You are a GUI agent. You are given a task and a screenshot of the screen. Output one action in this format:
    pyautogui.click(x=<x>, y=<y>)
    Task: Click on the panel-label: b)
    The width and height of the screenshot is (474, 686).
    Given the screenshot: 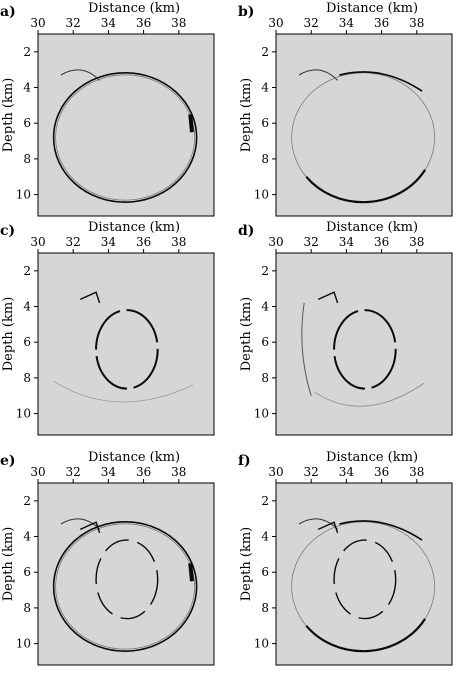 What is the action you would take?
    pyautogui.click(x=246, y=12)
    